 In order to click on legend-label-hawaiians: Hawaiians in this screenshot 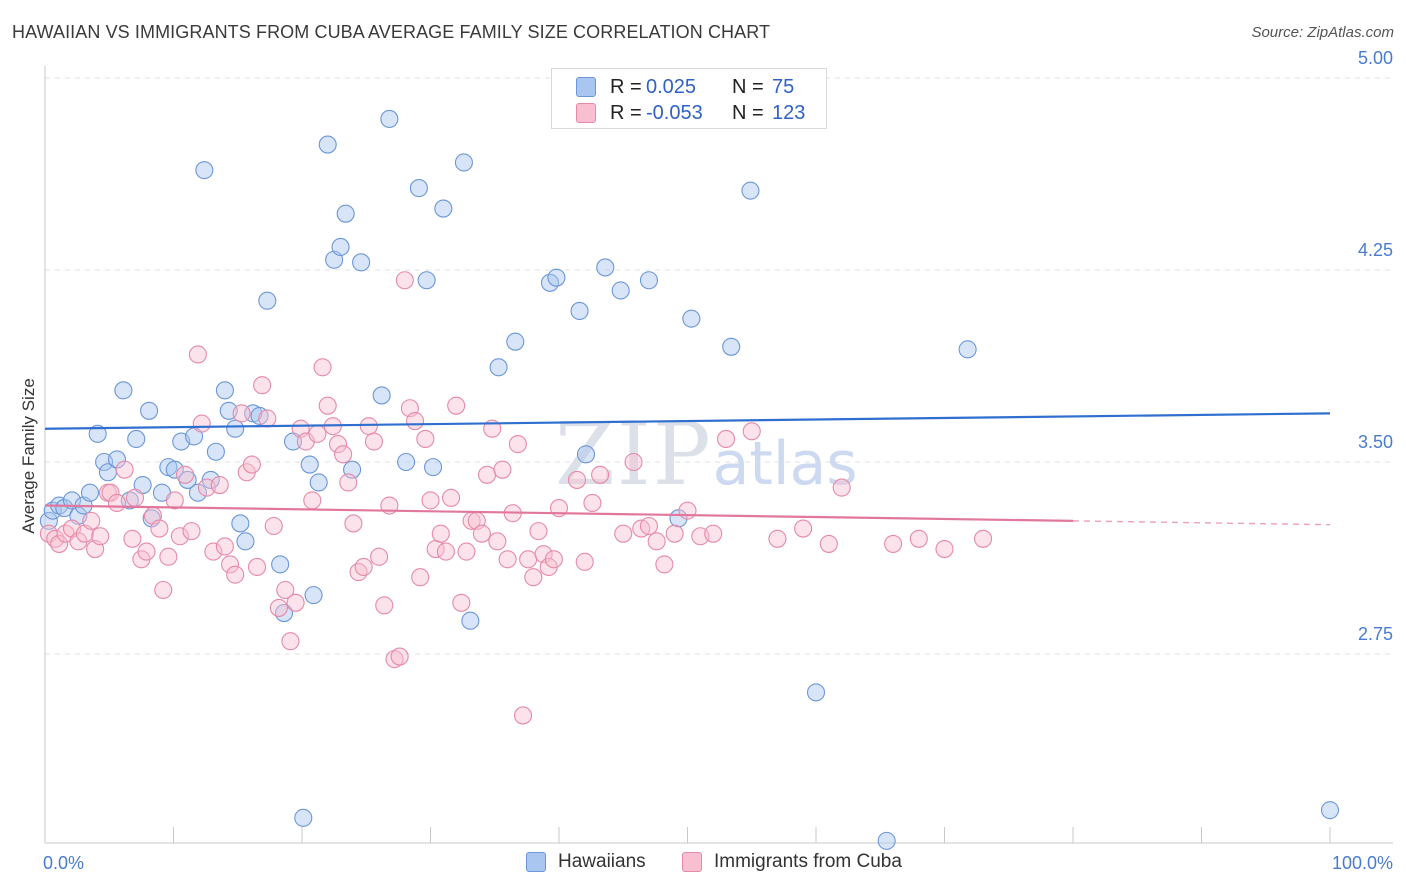, I will do `click(602, 861)`.